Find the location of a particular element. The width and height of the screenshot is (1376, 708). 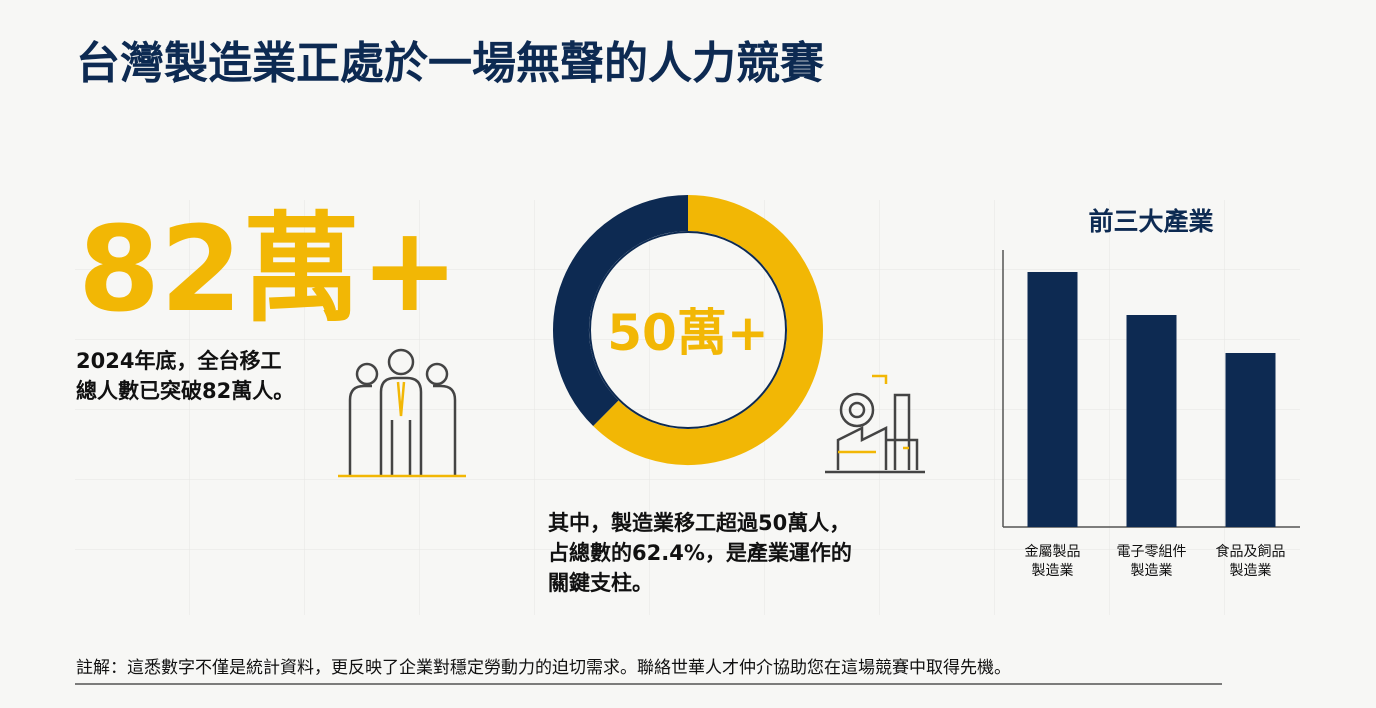

stat-text: 總人數已突破82萬人。 is located at coordinates (185, 391).